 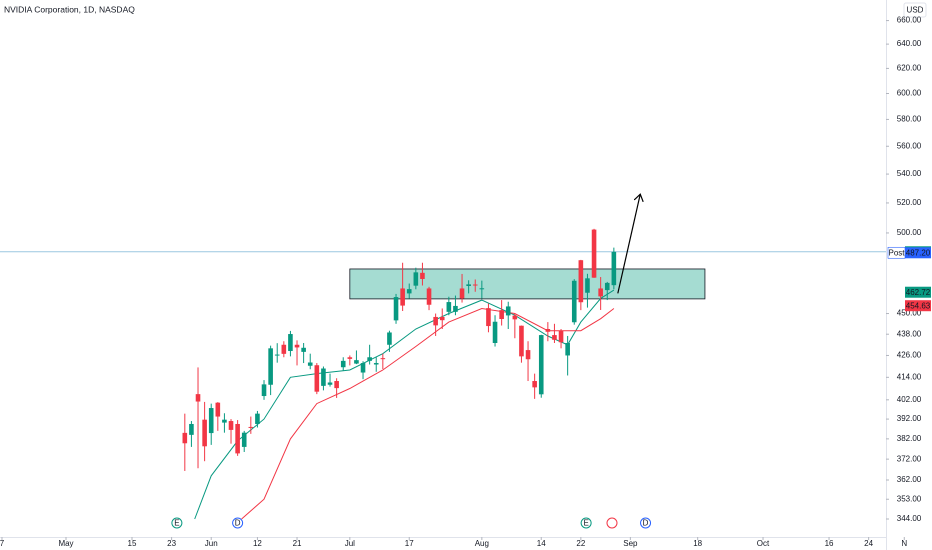 What do you see at coordinates (211, 543) in the screenshot?
I see `x-tick-label: Jun` at bounding box center [211, 543].